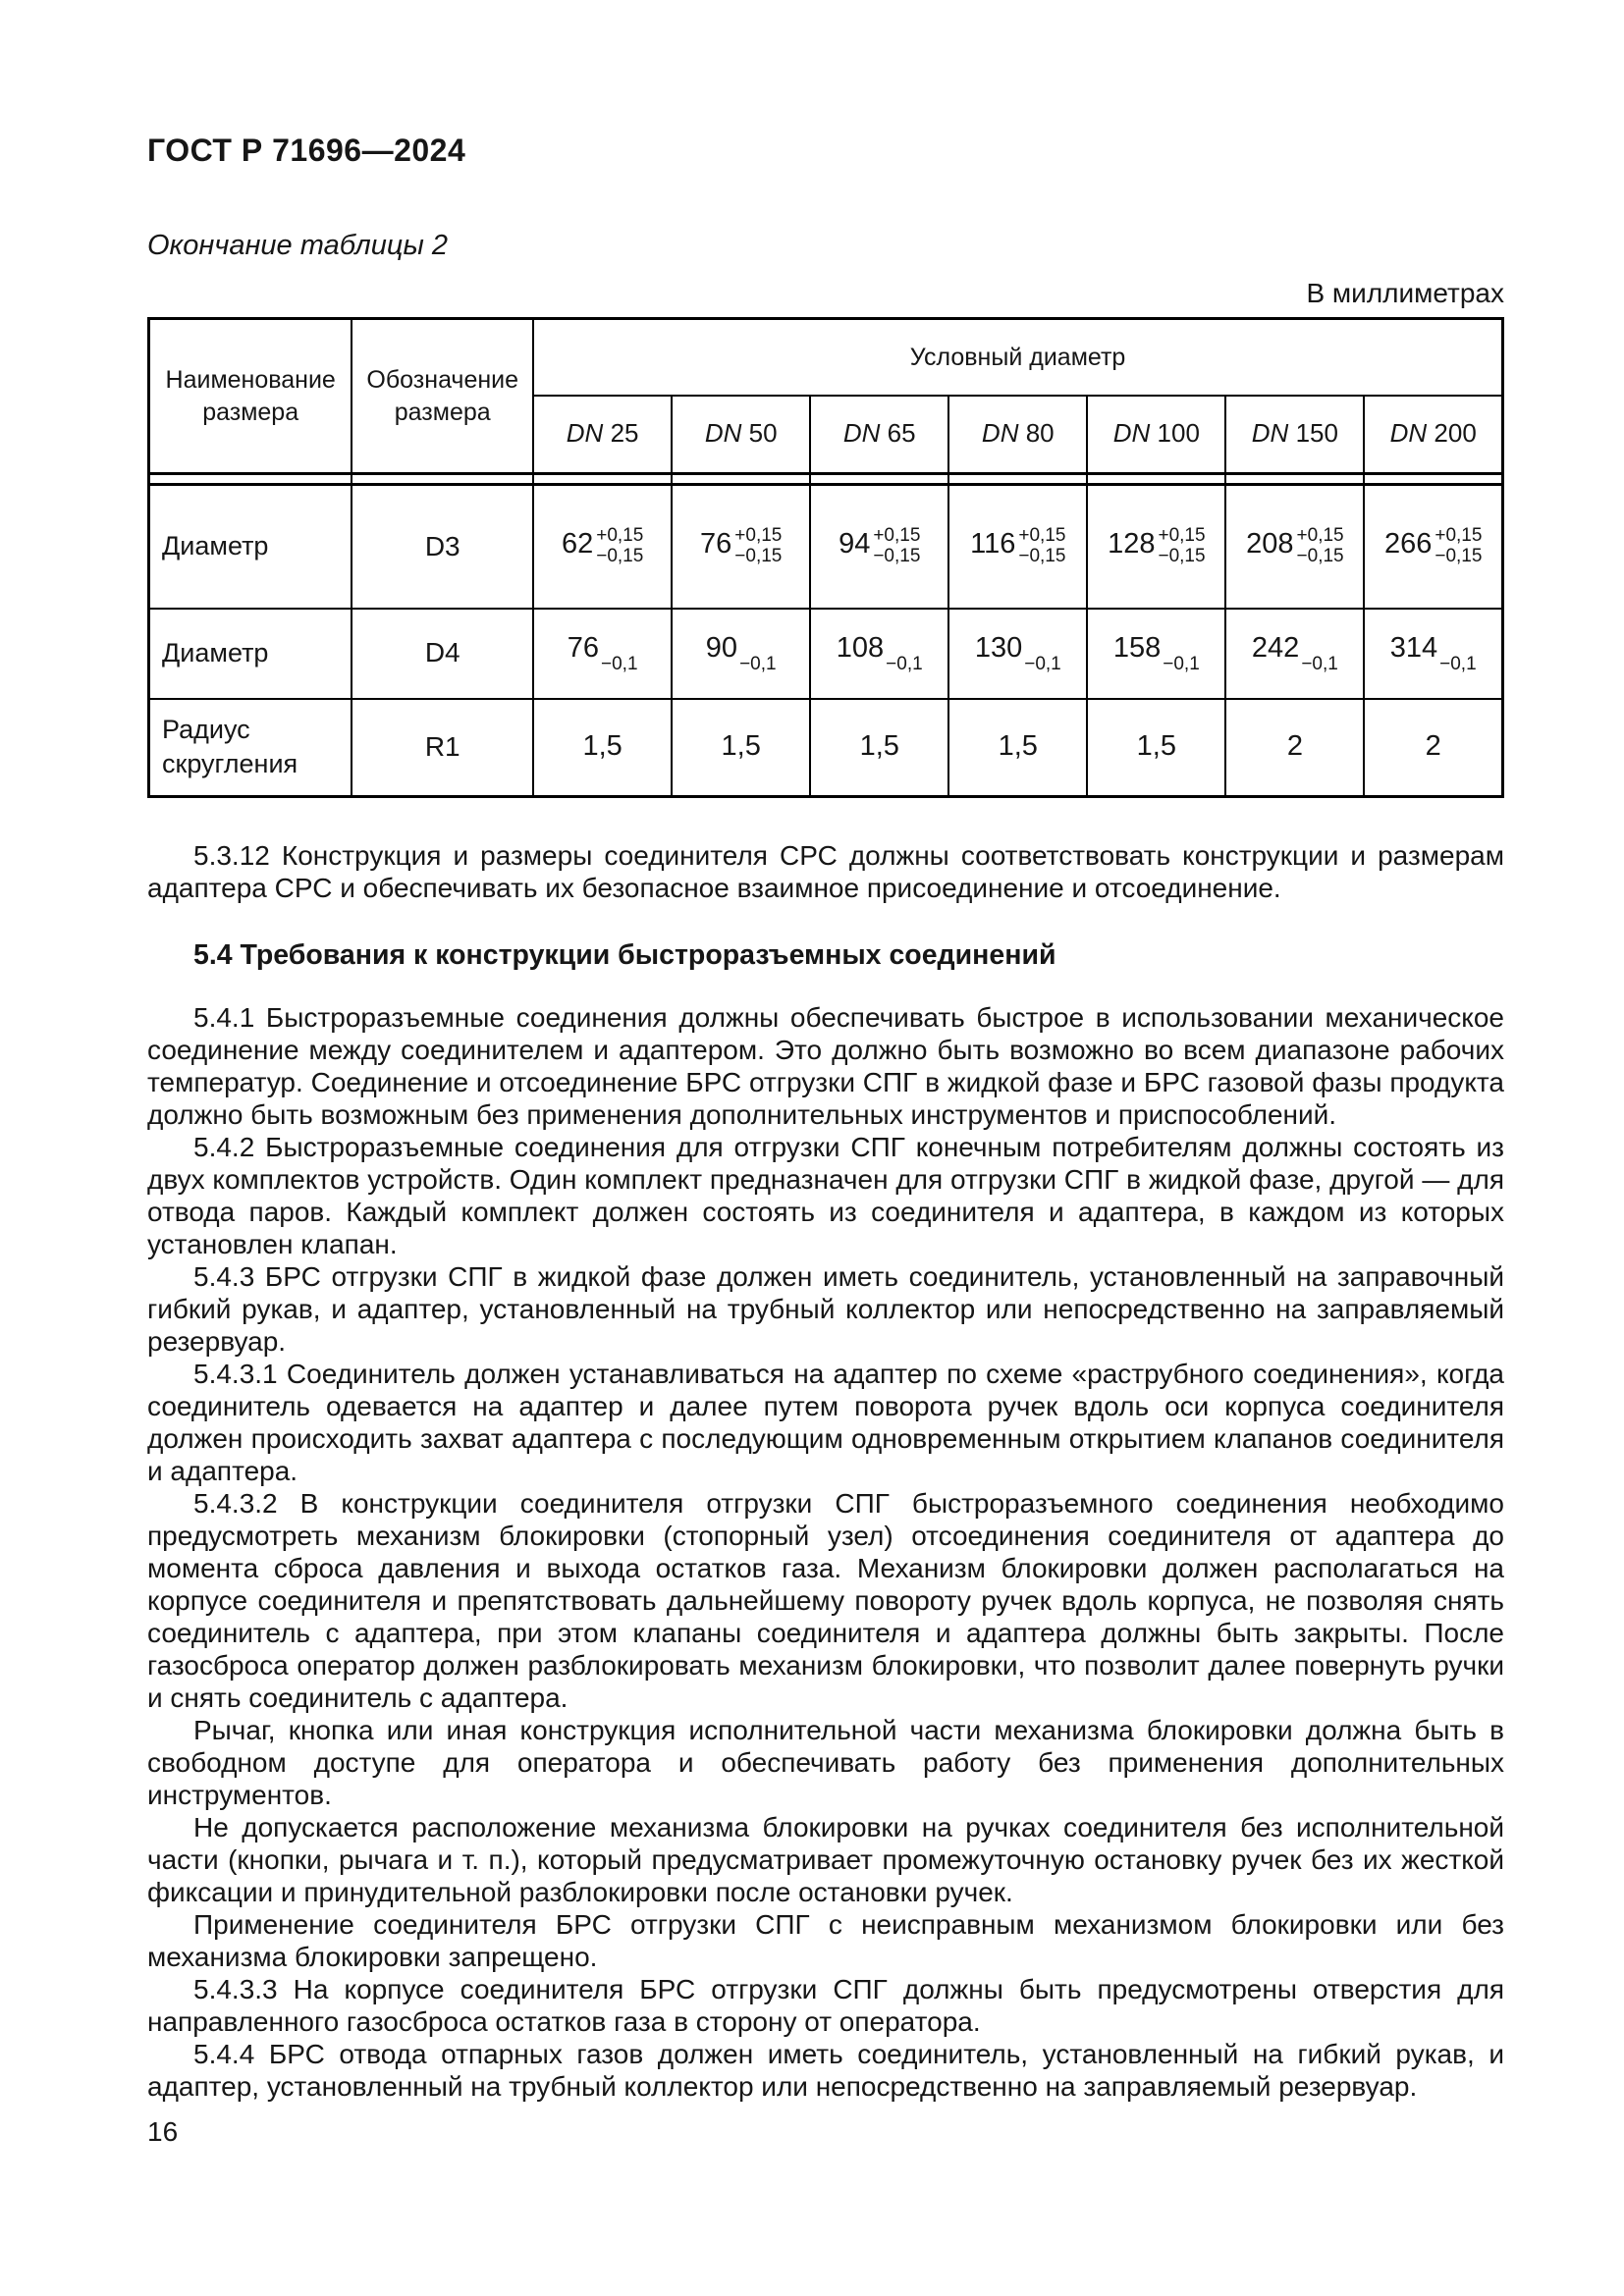 This screenshot has width=1624, height=2296. Describe the element at coordinates (624, 434) in the screenshot. I see `dn-size: 25` at that location.